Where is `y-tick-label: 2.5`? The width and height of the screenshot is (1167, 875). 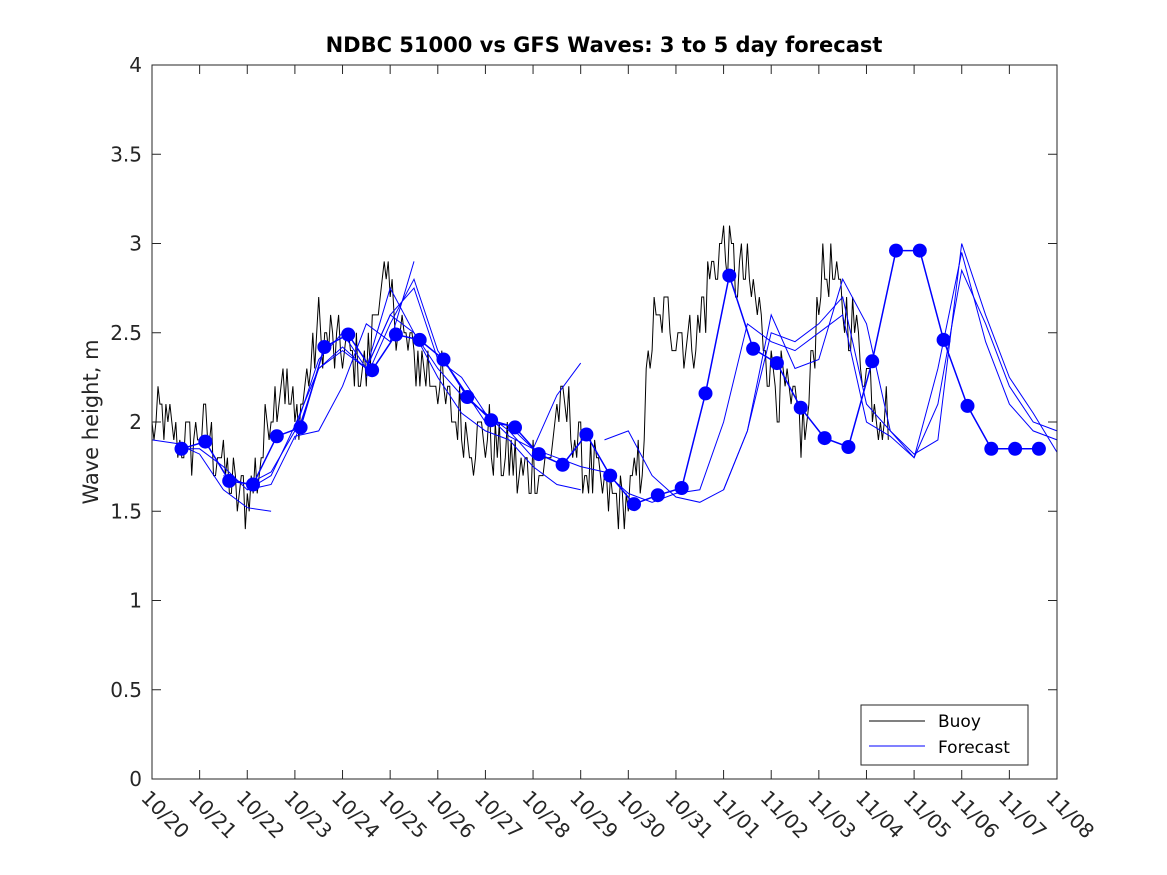
y-tick-label: 2.5 is located at coordinates (126, 333).